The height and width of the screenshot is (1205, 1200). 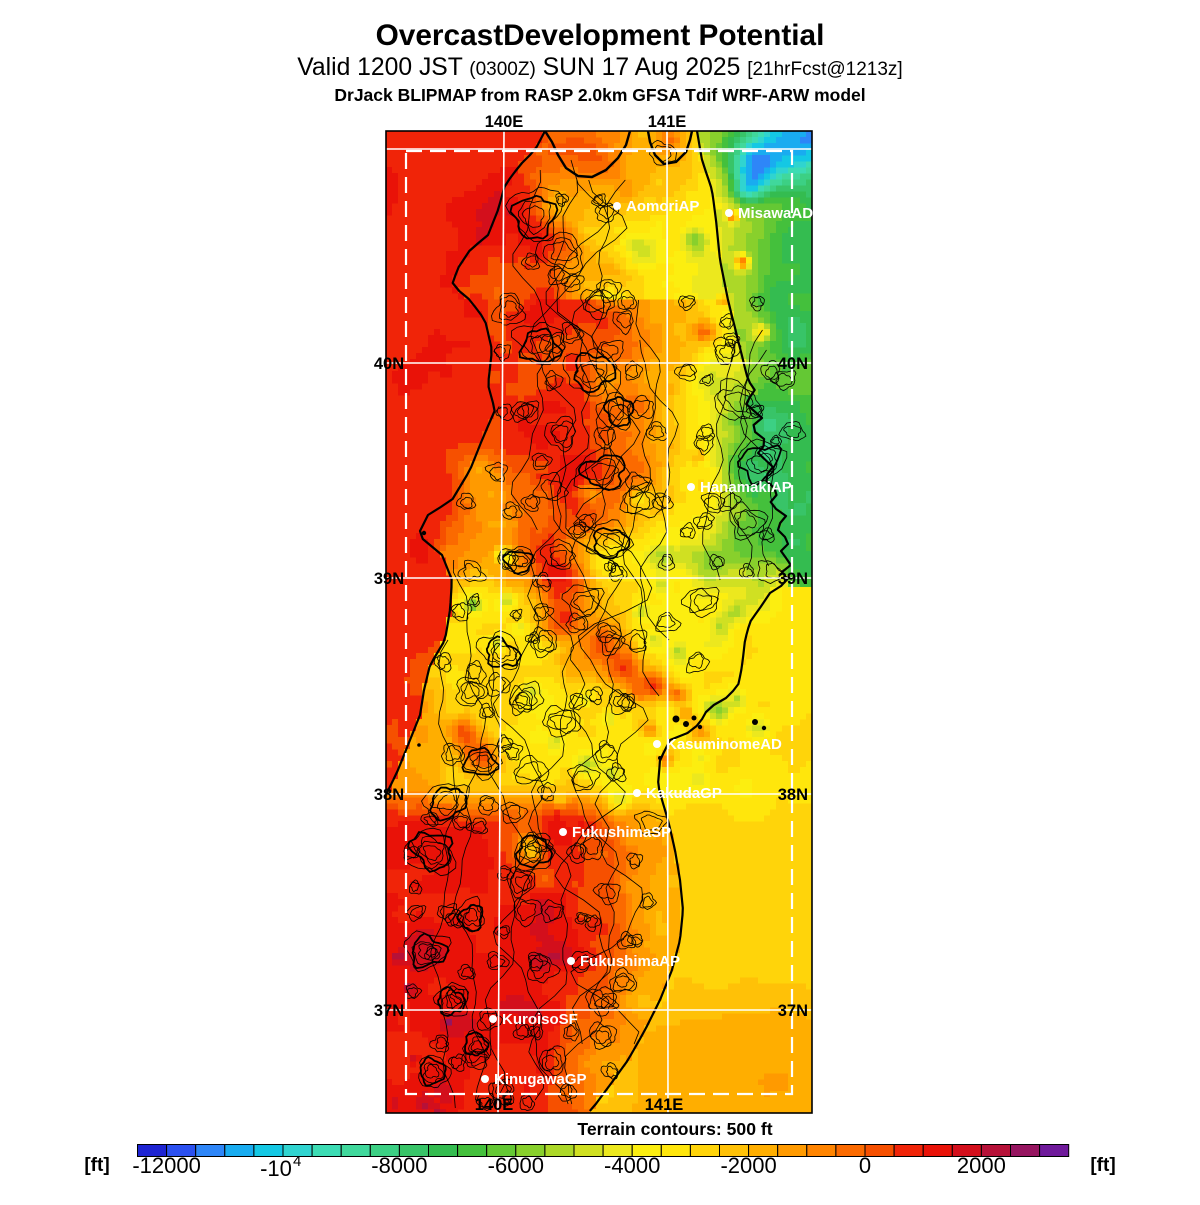 I want to click on svg-text: -8000, so click(x=399, y=1165).